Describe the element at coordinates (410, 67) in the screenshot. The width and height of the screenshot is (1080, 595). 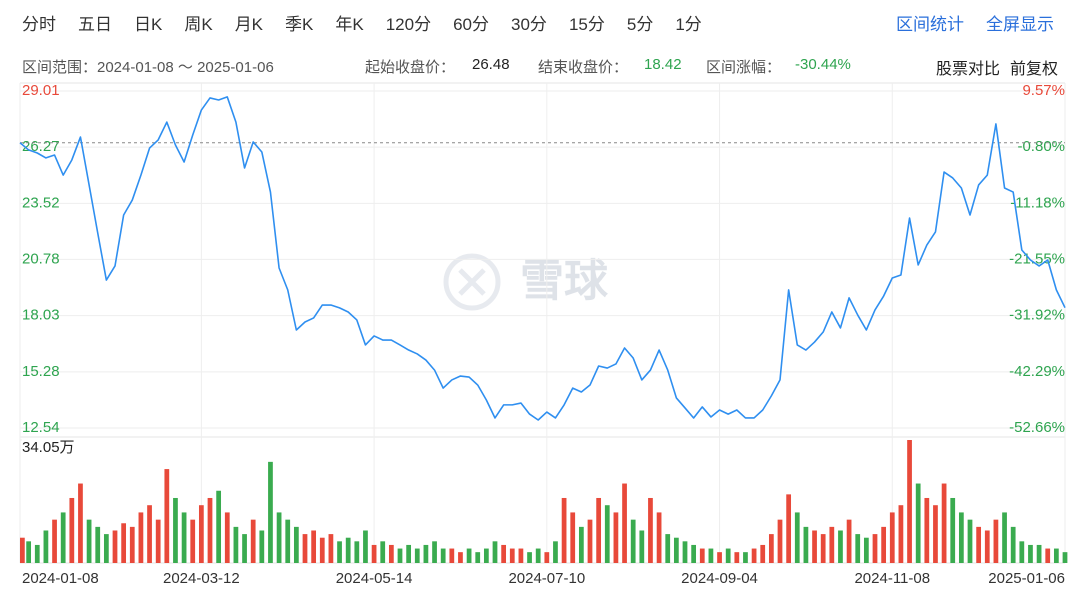
I see `start-close-label: 起始收盘价：` at that location.